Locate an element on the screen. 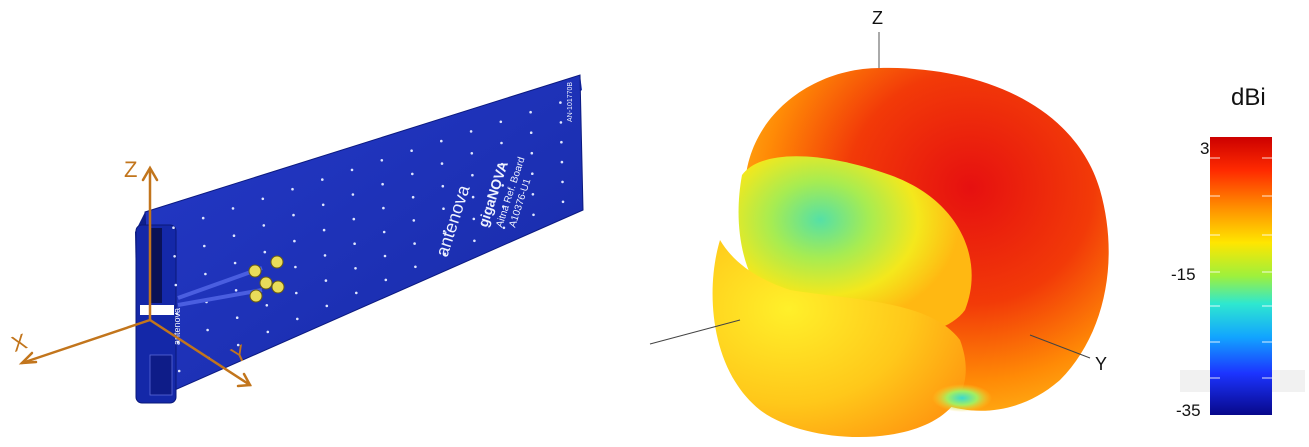 The height and width of the screenshot is (447, 1309). board-connector is located at coordinates (161, 375).